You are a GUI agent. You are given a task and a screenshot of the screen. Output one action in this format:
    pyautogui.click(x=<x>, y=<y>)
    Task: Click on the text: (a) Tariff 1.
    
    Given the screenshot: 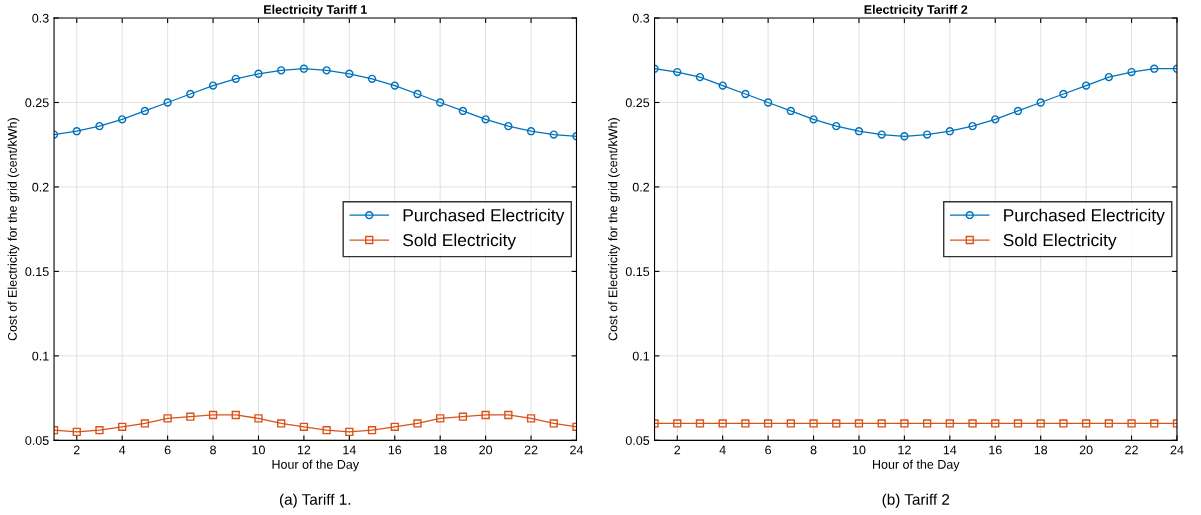 What is the action you would take?
    pyautogui.click(x=315, y=500)
    